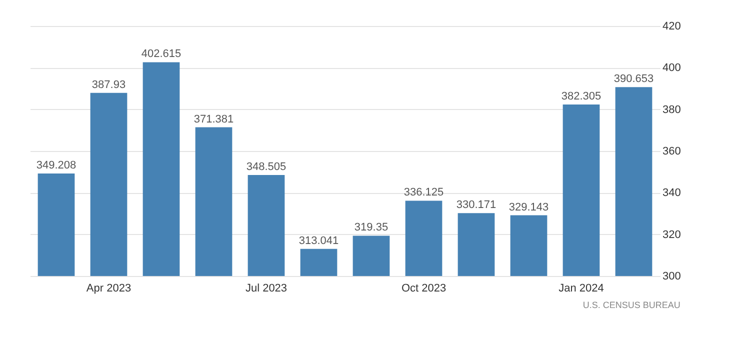 The image size is (730, 340). What do you see at coordinates (371, 228) in the screenshot?
I see `data-label: 319.35` at bounding box center [371, 228].